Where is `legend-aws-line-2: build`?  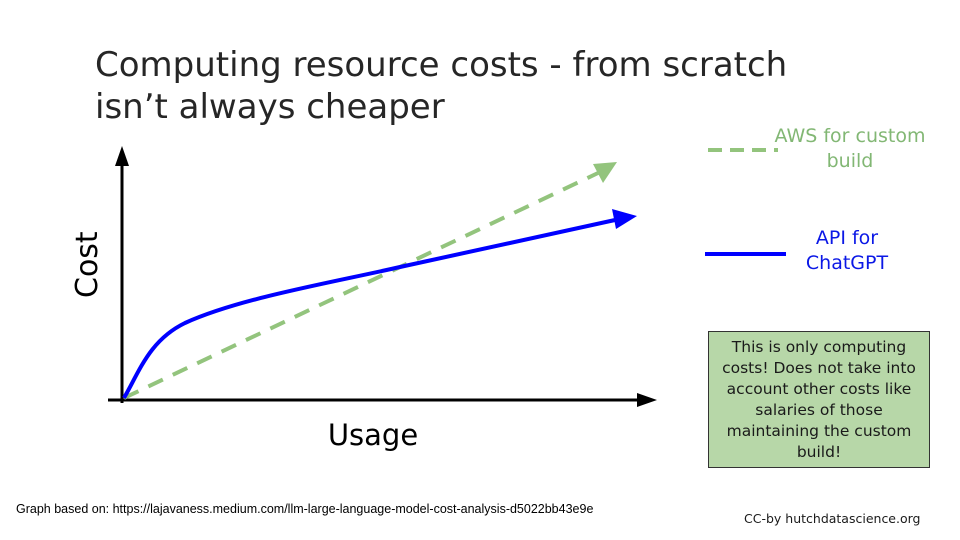
legend-aws-line-2: build is located at coordinates (850, 161).